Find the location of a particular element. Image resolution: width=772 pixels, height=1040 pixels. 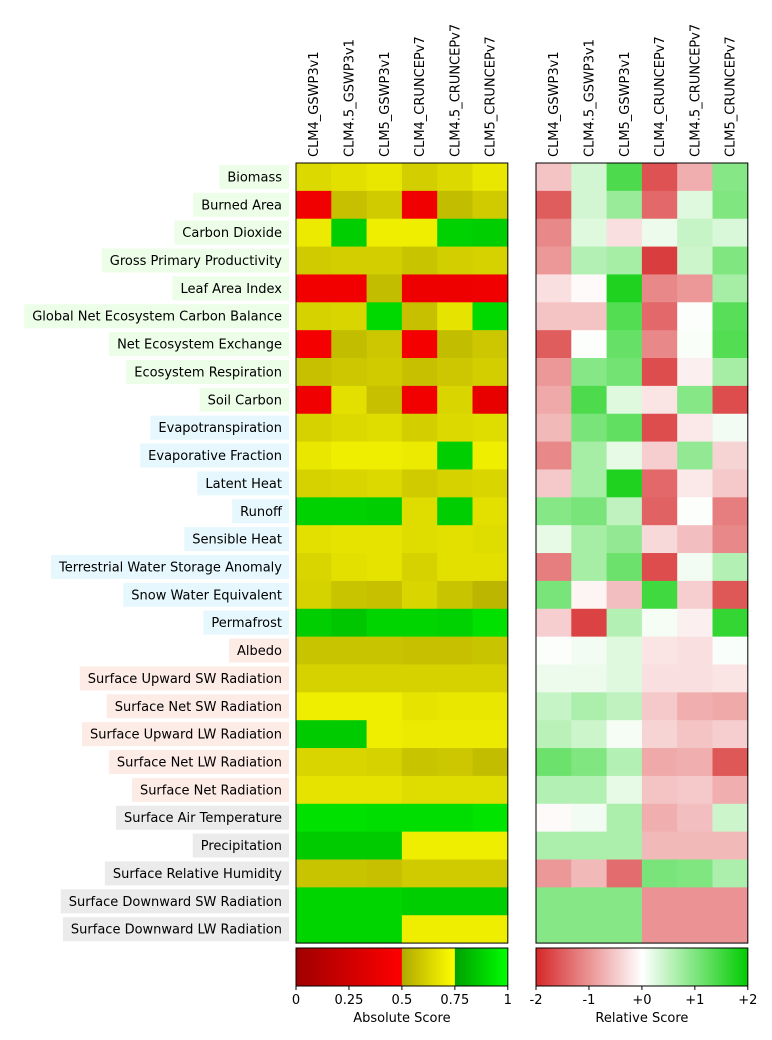

row-label: Carbon Dioxide is located at coordinates (231, 232).